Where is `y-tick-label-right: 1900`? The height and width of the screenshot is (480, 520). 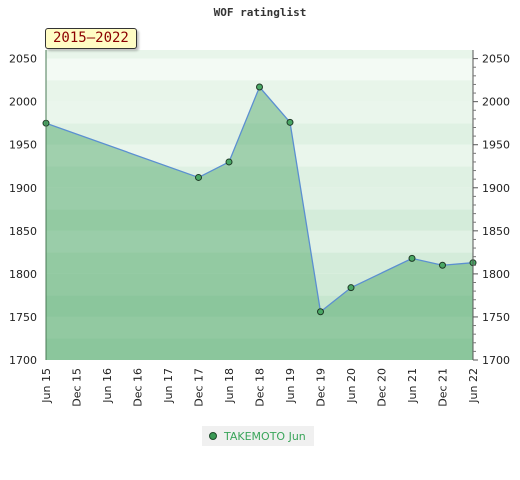
y-tick-label-right: 1900 is located at coordinates (496, 188).